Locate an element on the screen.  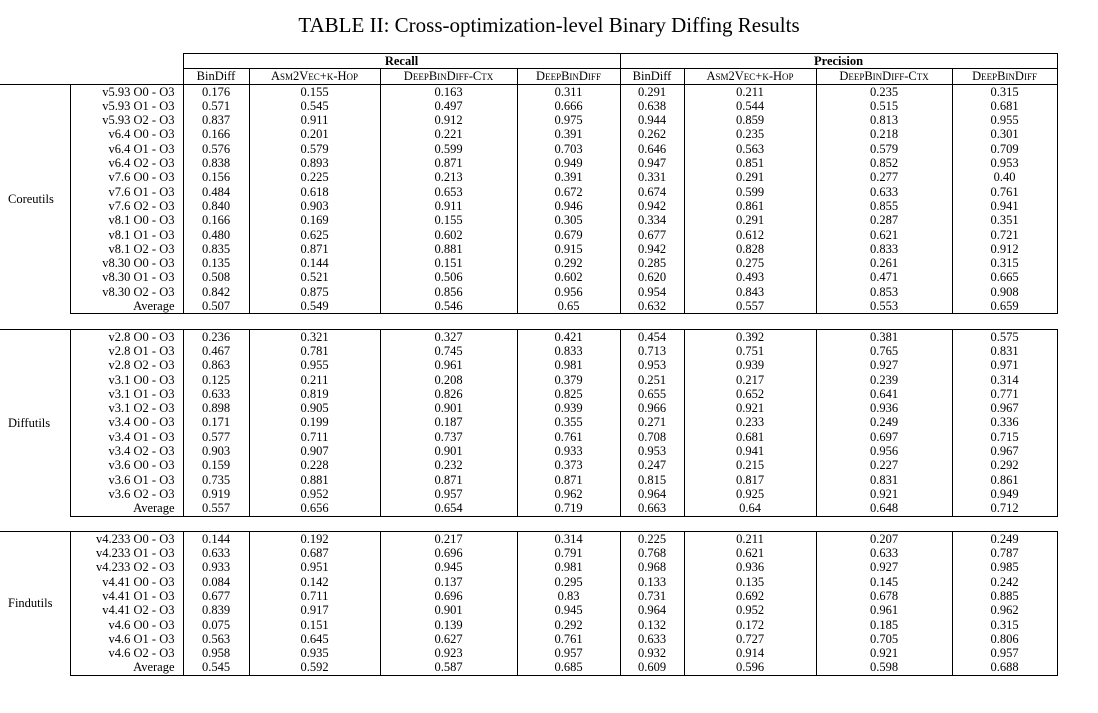
config-cell: v6.4 O1 - O3 is located at coordinates (126, 149).